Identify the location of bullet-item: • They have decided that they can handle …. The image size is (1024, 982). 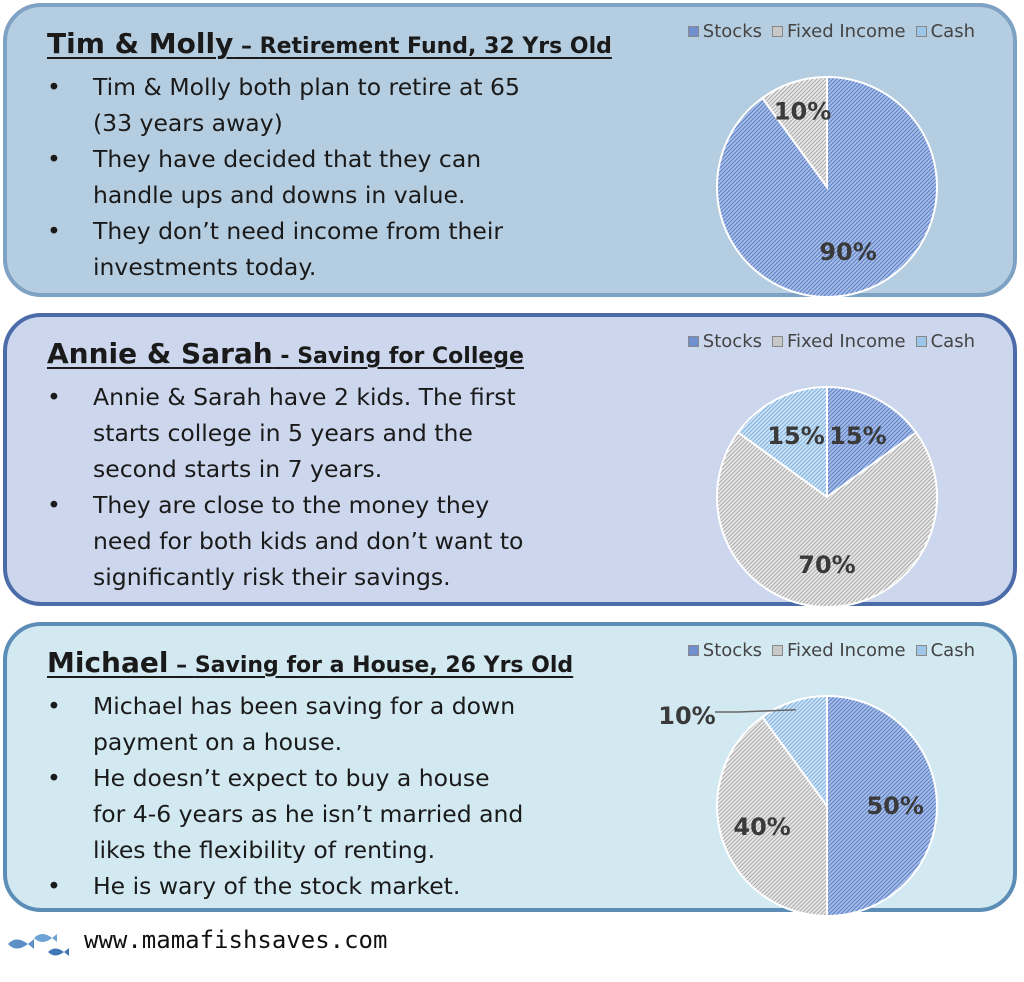
(264, 177).